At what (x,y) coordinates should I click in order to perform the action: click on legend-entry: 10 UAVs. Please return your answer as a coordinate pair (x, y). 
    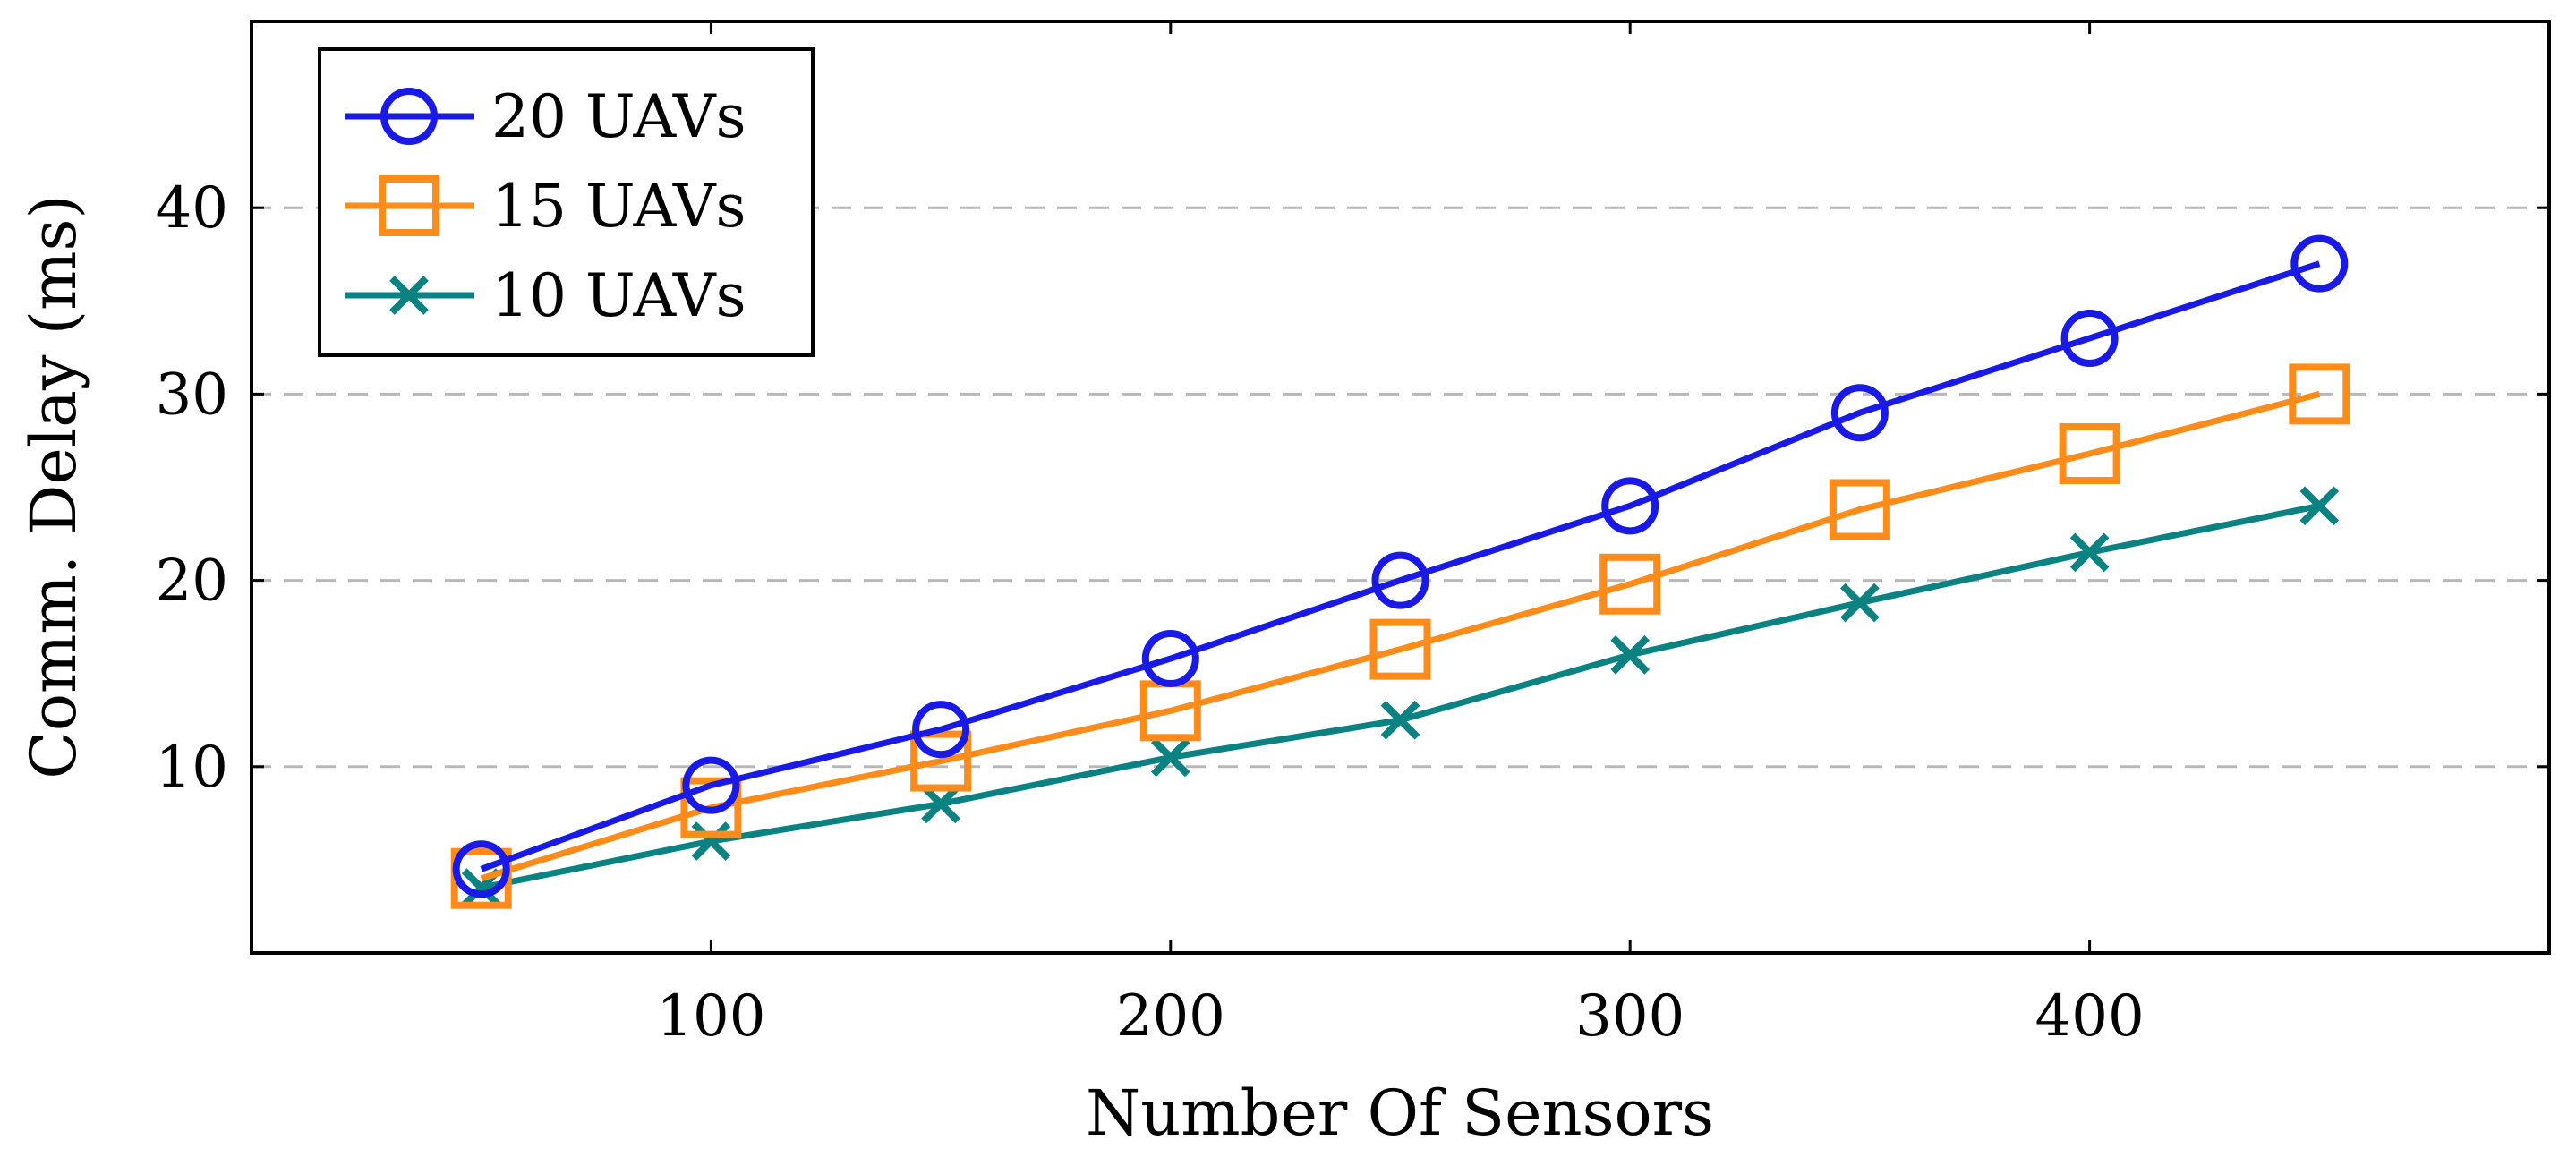
    Looking at the image, I should click on (545, 295).